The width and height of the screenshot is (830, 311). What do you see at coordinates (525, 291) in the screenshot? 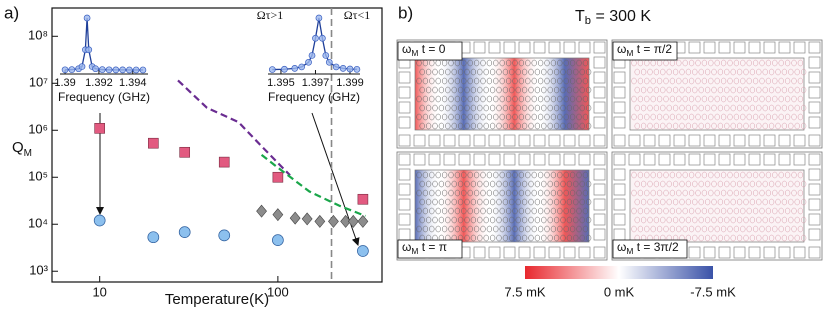
I see `colorbar-label: 7.5 mK` at bounding box center [525, 291].